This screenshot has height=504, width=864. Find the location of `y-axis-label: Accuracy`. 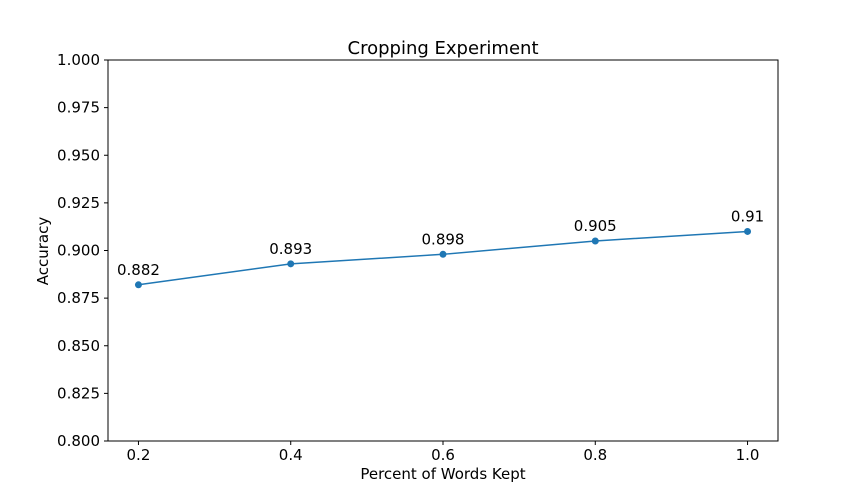

y-axis-label: Accuracy is located at coordinates (43, 251).